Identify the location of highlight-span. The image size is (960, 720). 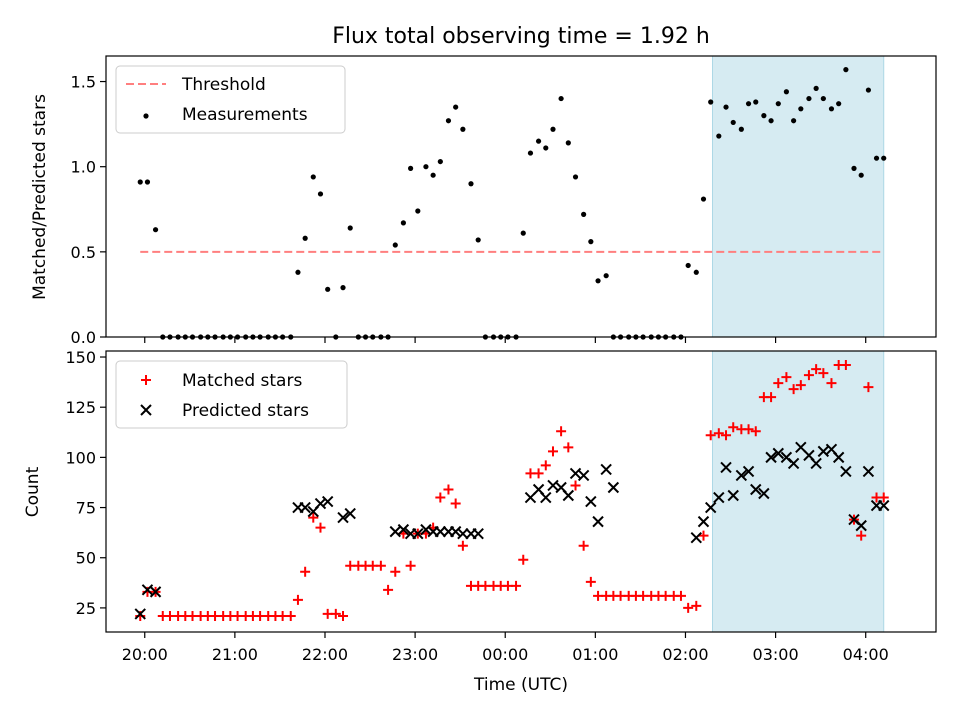
(798, 491).